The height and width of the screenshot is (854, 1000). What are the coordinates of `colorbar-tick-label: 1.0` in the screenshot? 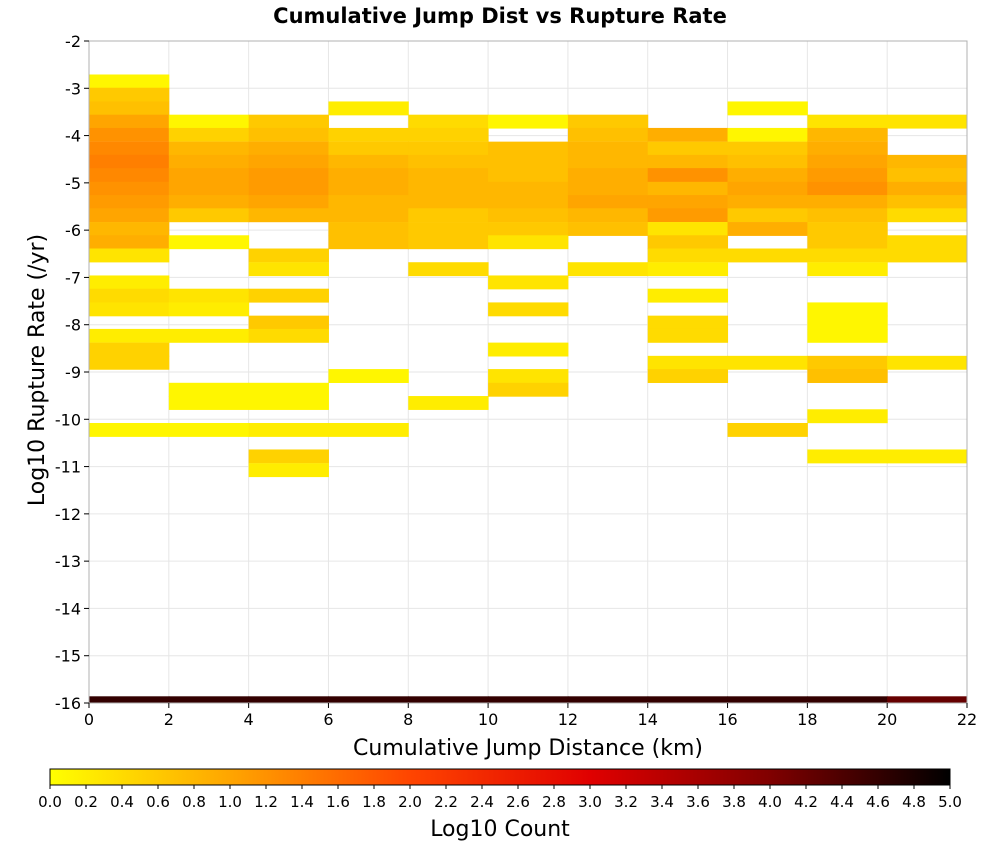 It's located at (230, 802).